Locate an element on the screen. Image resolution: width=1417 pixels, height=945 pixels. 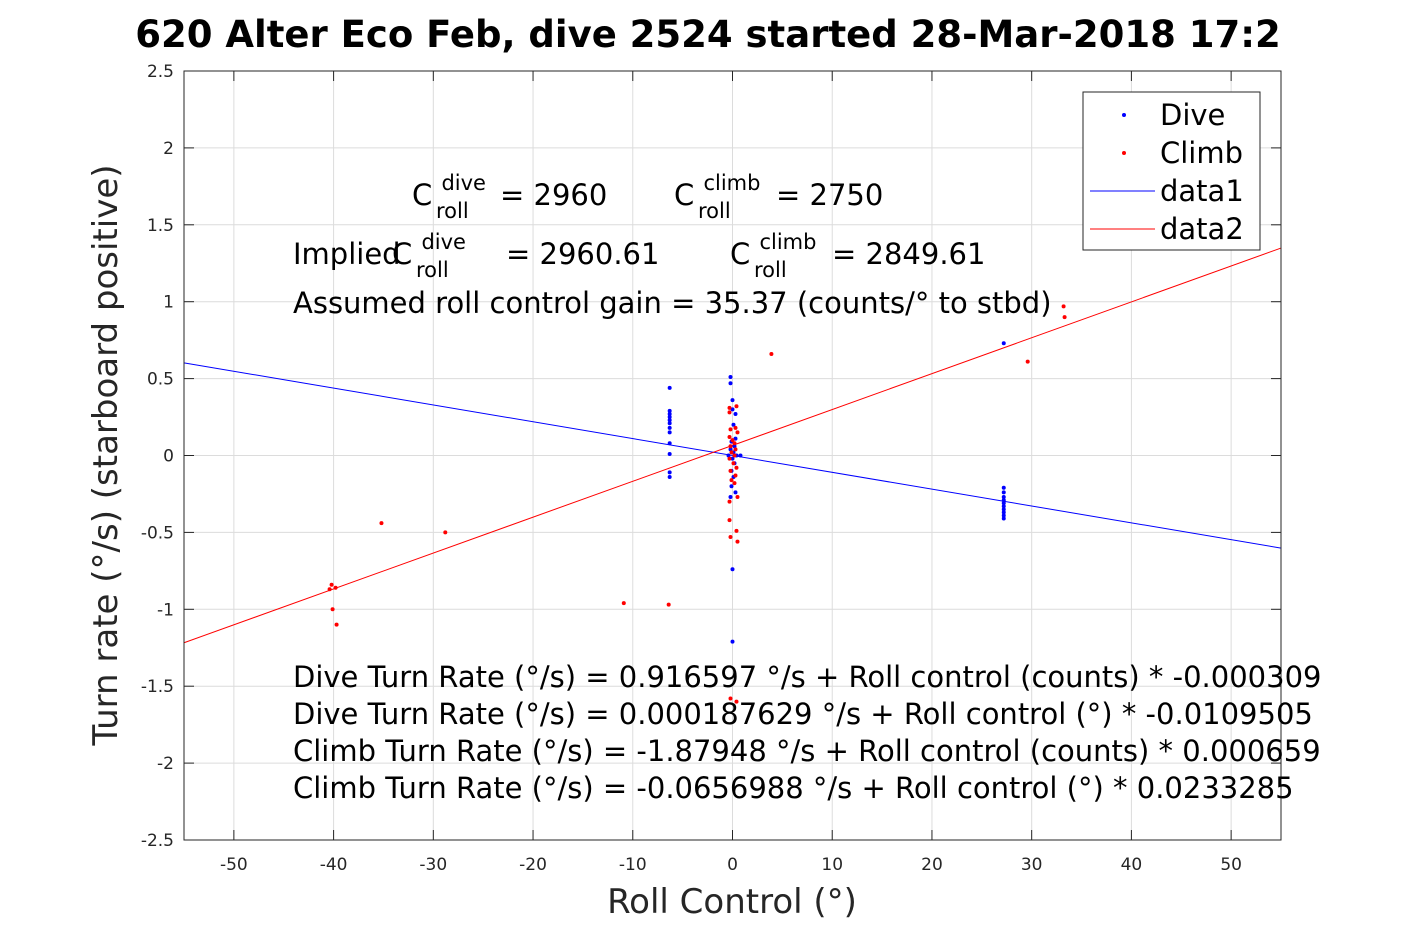
y-tick-label: 2.5 is located at coordinates (160, 72).